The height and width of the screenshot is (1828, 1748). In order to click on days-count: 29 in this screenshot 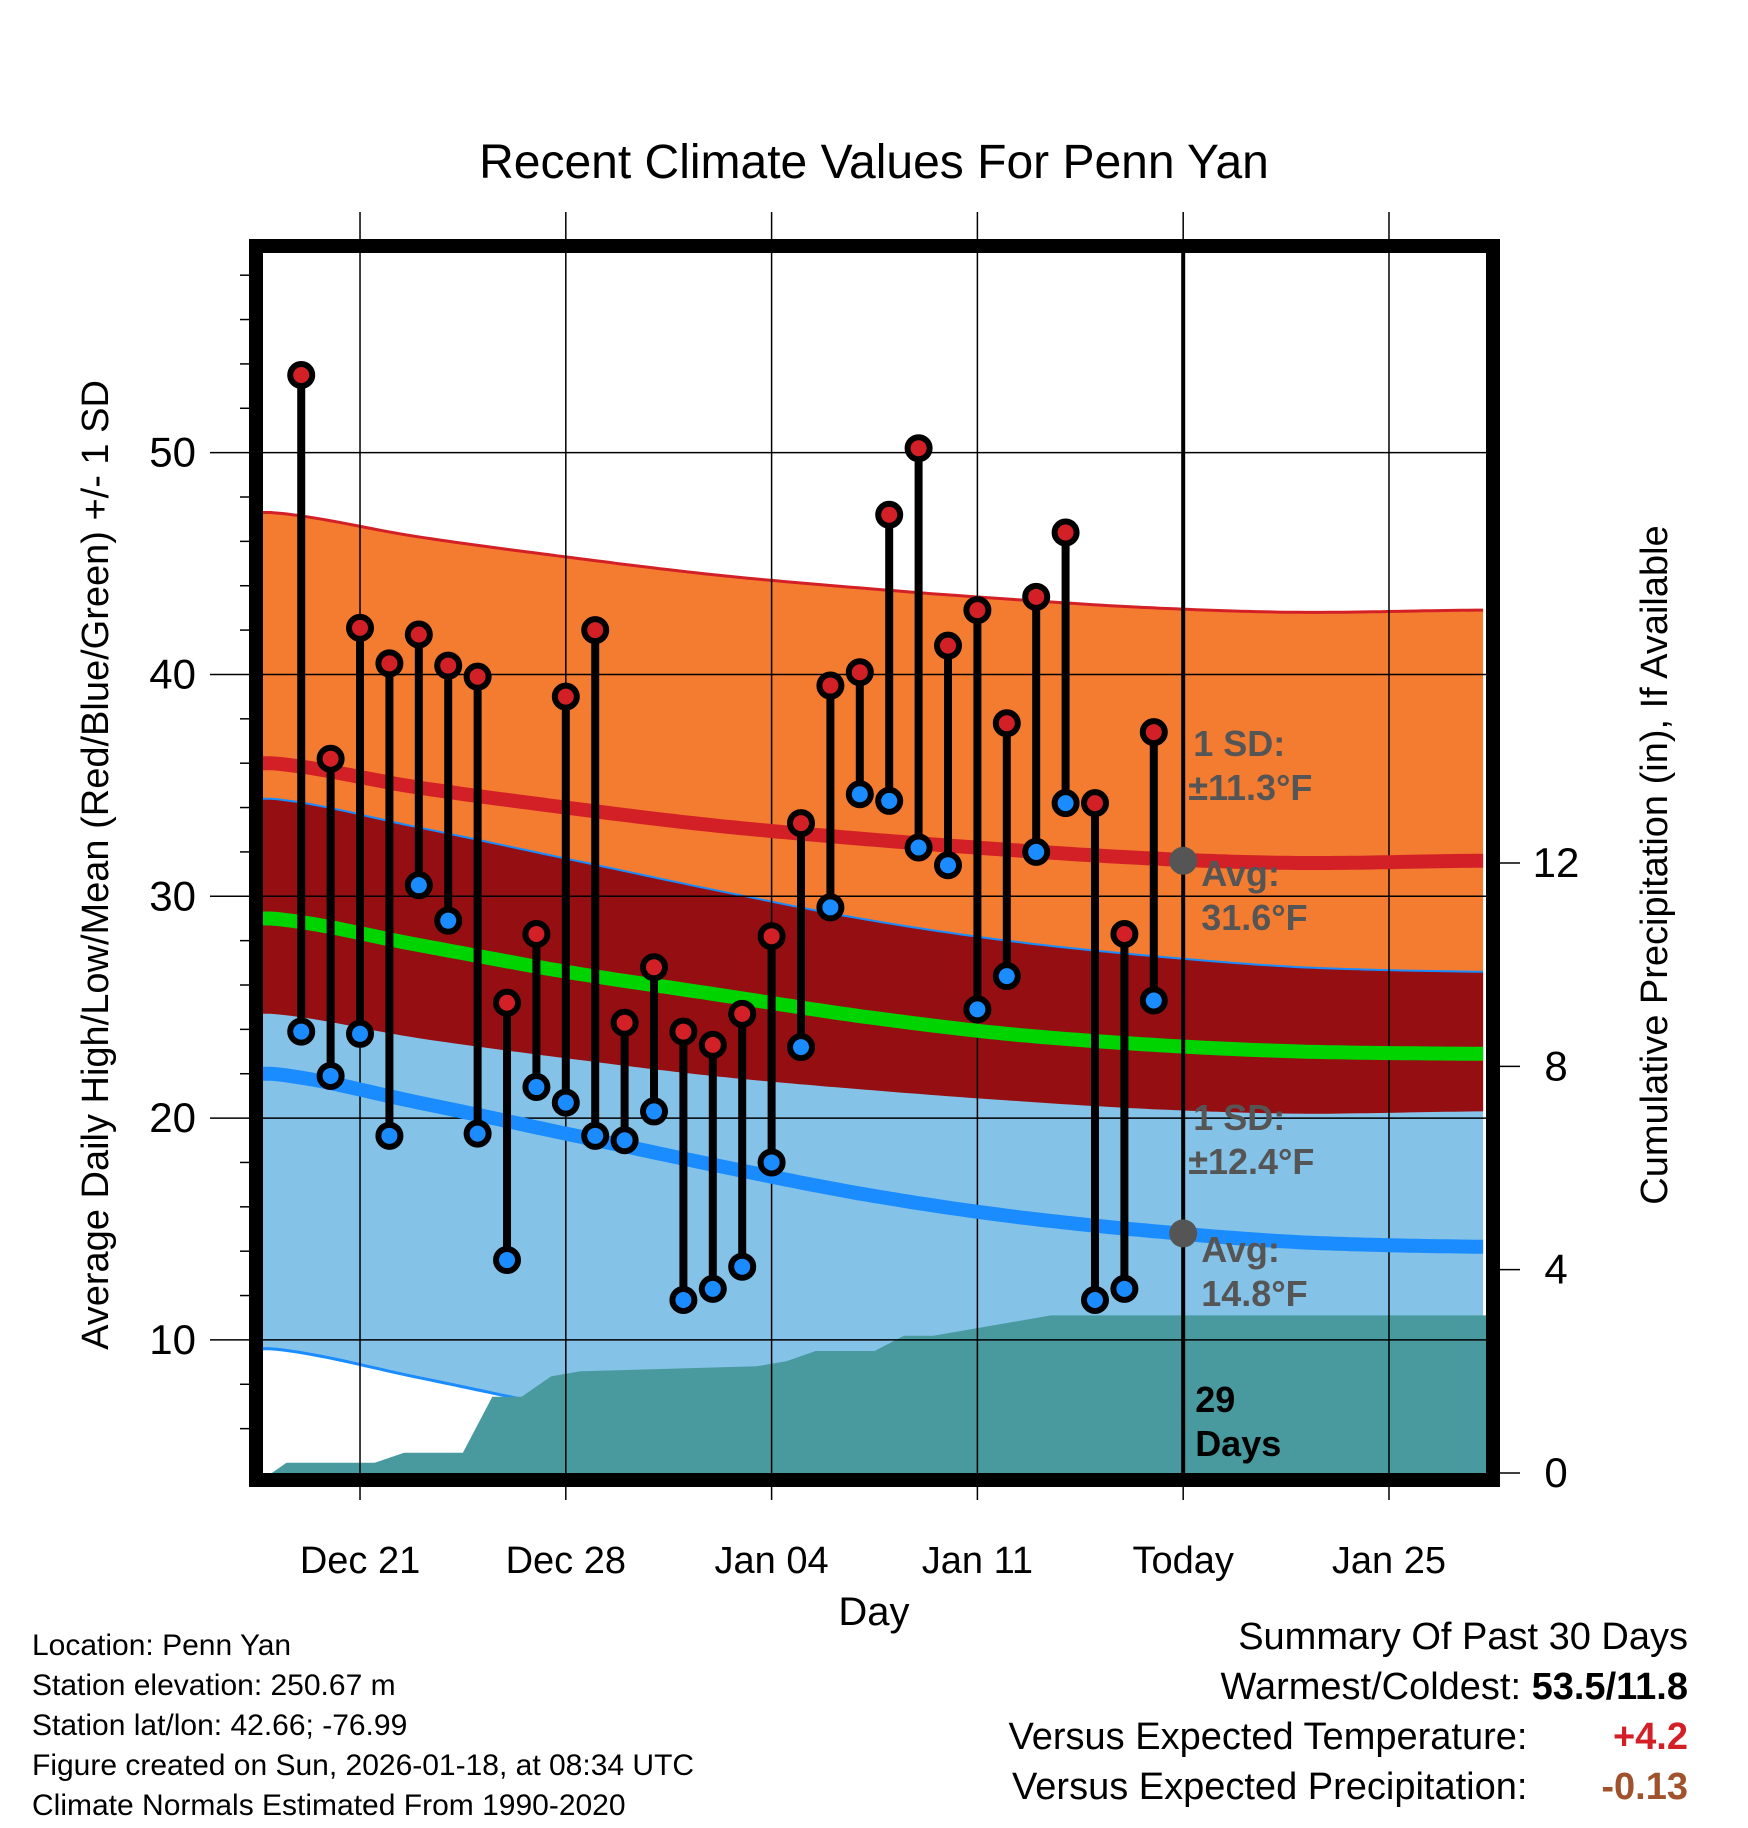, I will do `click(1215, 1399)`.